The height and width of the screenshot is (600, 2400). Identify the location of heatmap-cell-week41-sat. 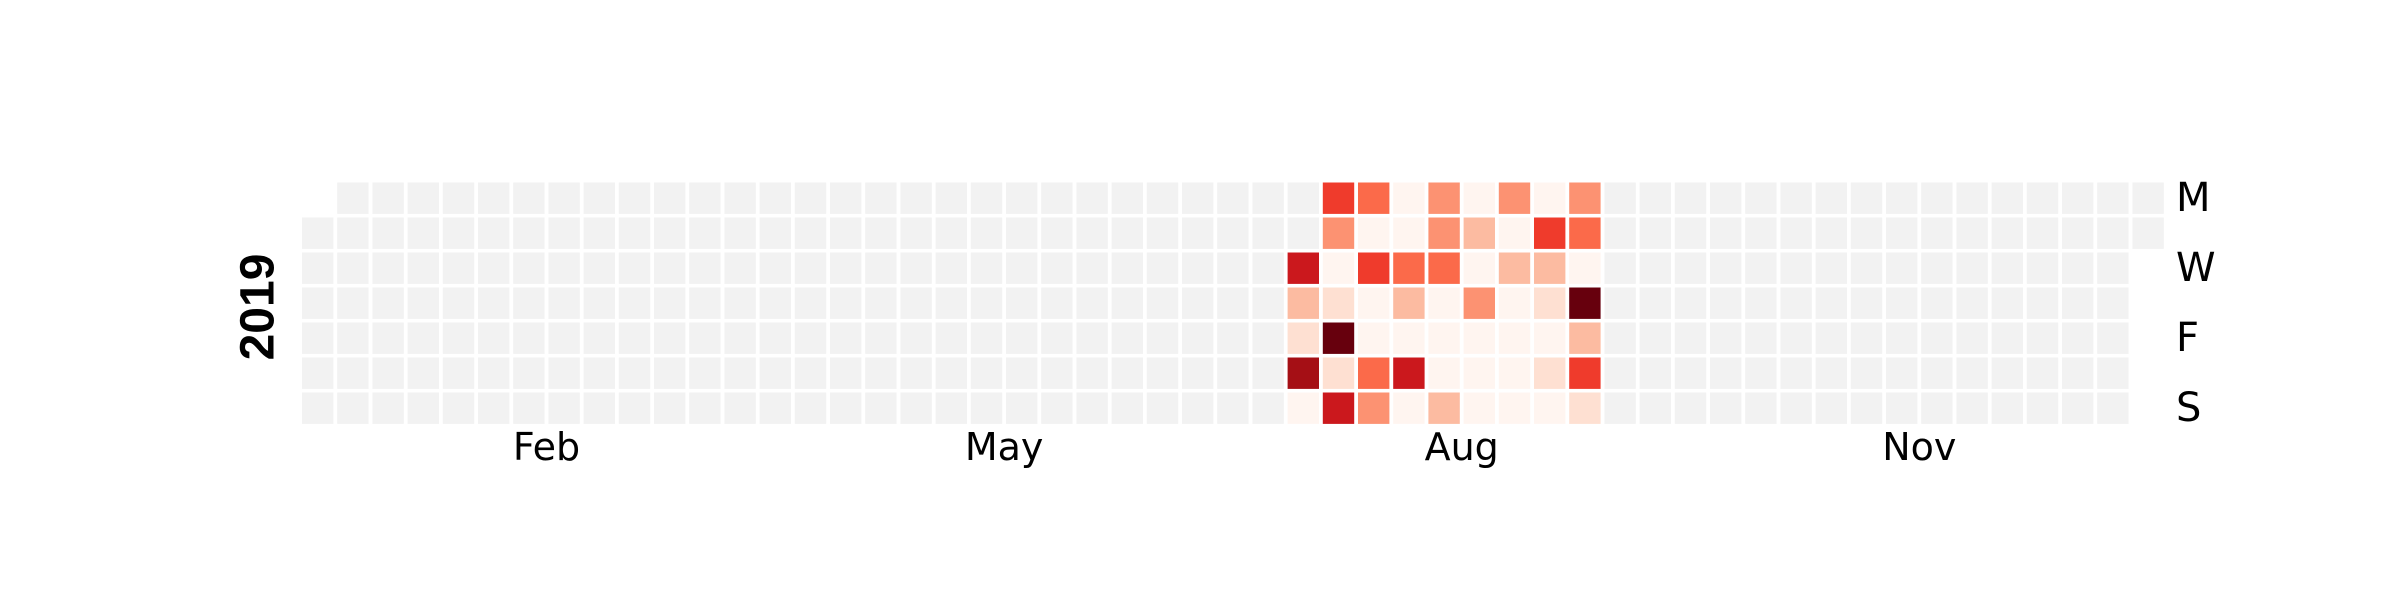
(1761, 373).